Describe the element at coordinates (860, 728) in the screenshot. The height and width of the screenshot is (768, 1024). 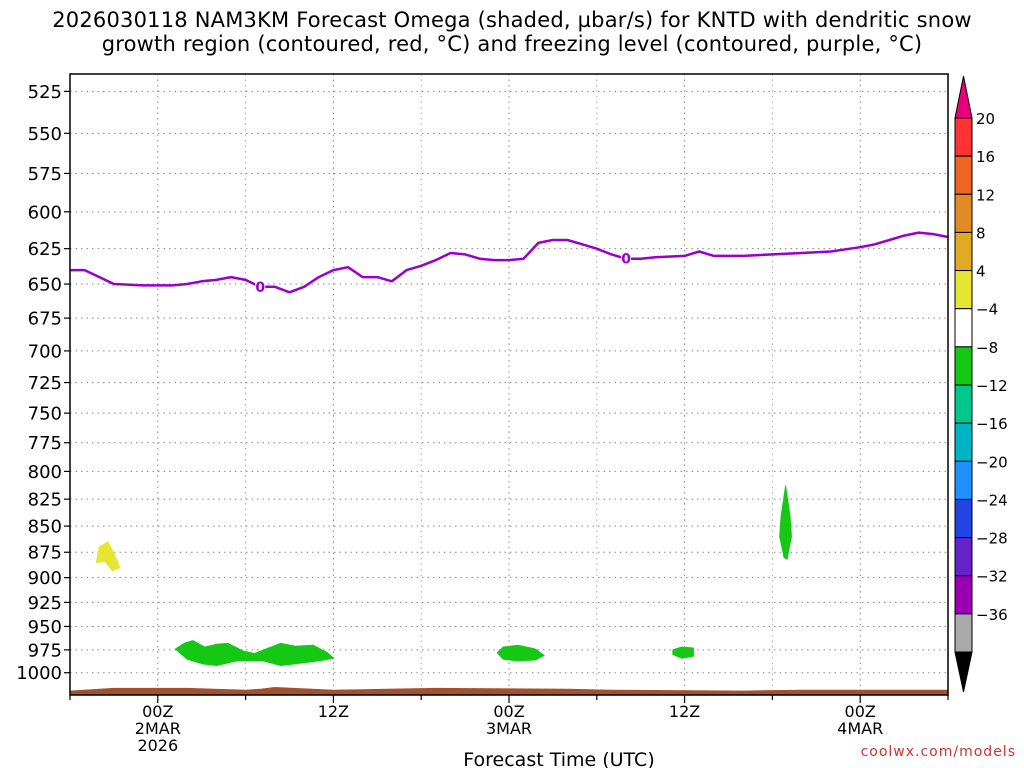
I see `x-tick-label: 4MAR` at that location.